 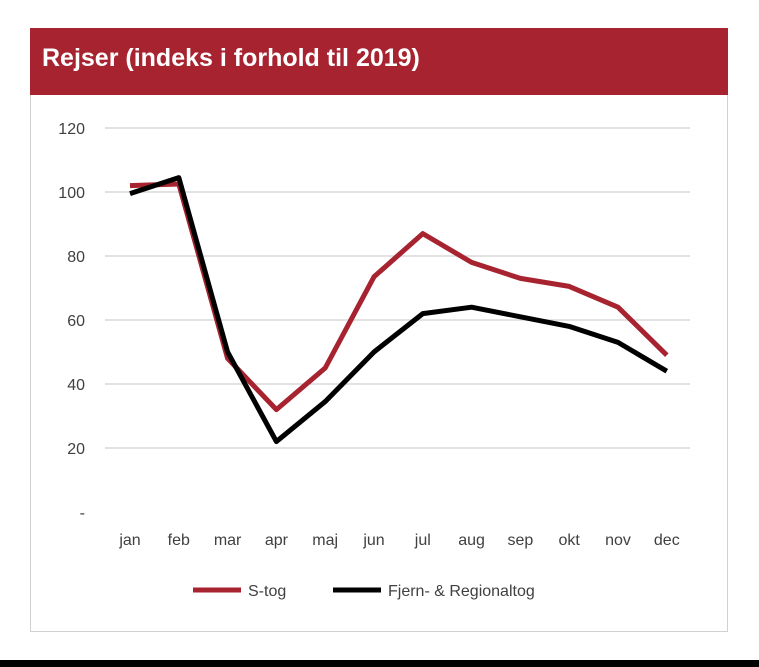 What do you see at coordinates (422, 540) in the screenshot?
I see `x-tick-label: jul` at bounding box center [422, 540].